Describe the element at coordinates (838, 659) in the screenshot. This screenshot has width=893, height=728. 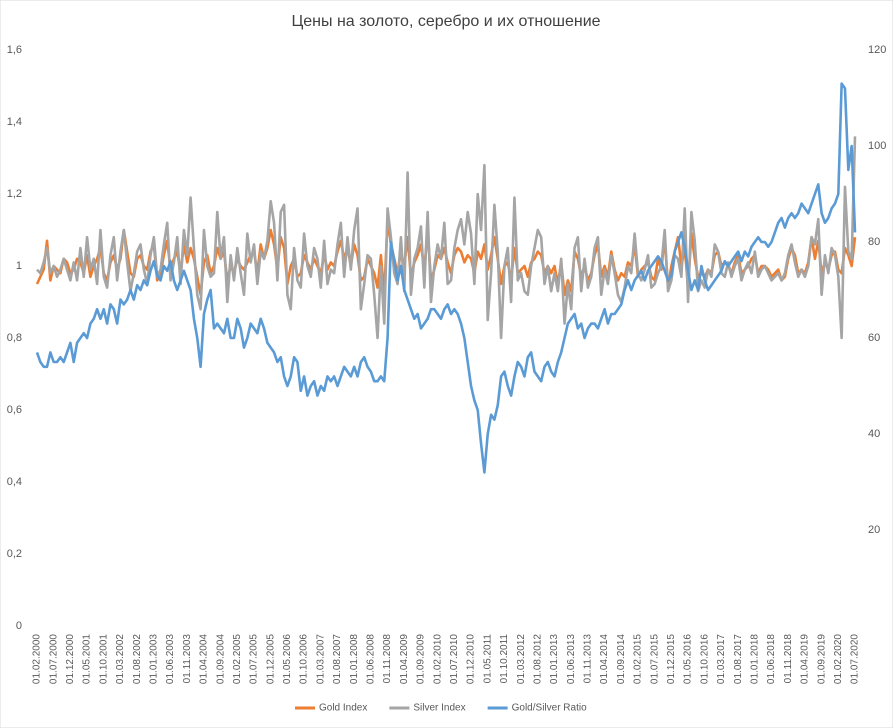
I see `x-tick-label: 01.02.2020` at that location.